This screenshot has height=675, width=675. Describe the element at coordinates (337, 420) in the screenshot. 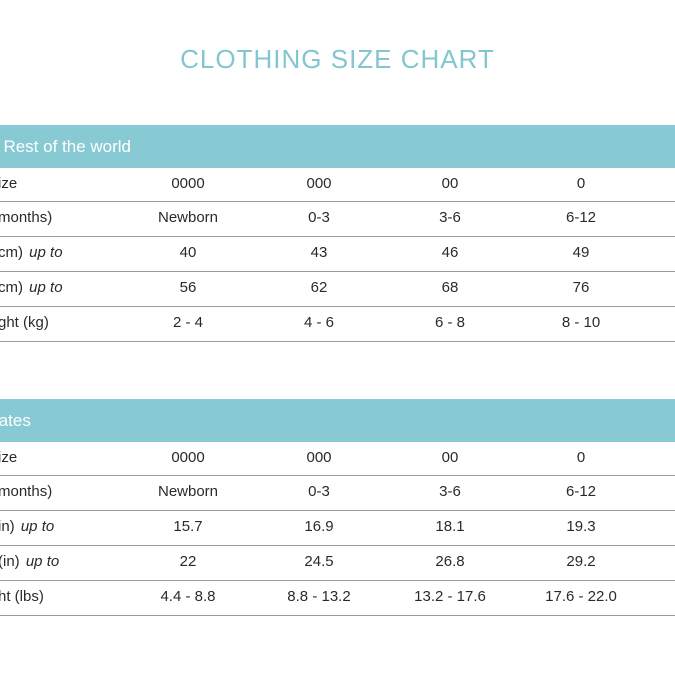

I see `section-header: tates` at that location.